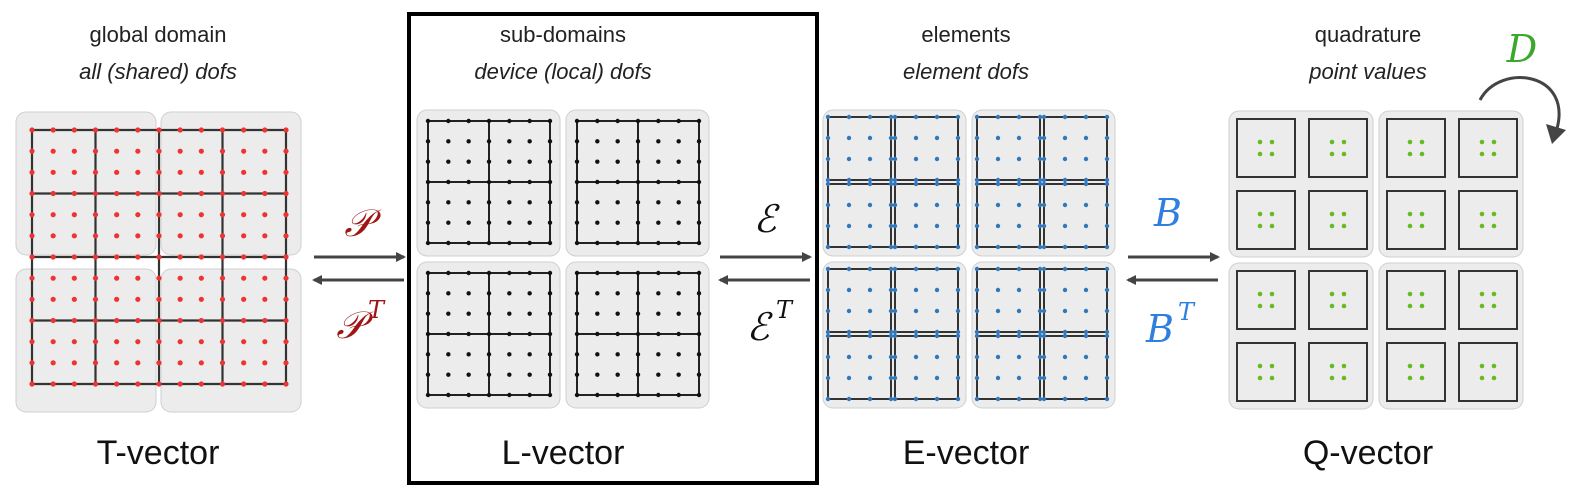 The width and height of the screenshot is (1589, 489). I want to click on l-vector-label: L-vector, so click(563, 453).